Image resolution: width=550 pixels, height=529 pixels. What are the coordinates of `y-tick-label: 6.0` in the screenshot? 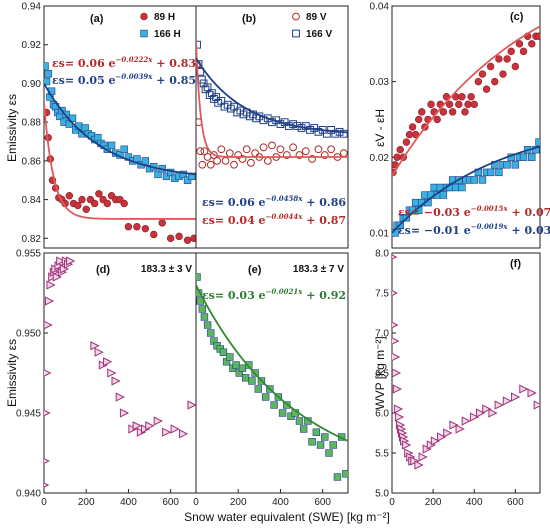 It's located at (382, 414).